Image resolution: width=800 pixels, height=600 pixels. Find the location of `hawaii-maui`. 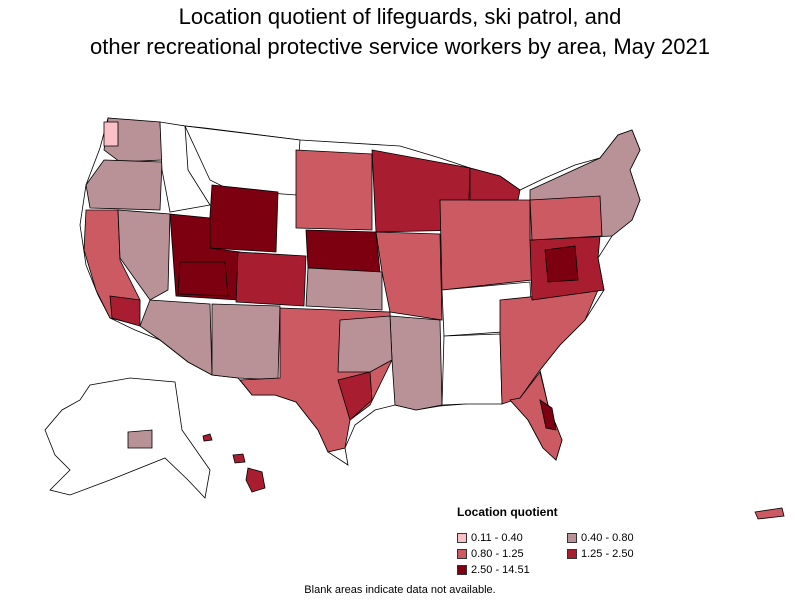

hawaii-maui is located at coordinates (239, 458).